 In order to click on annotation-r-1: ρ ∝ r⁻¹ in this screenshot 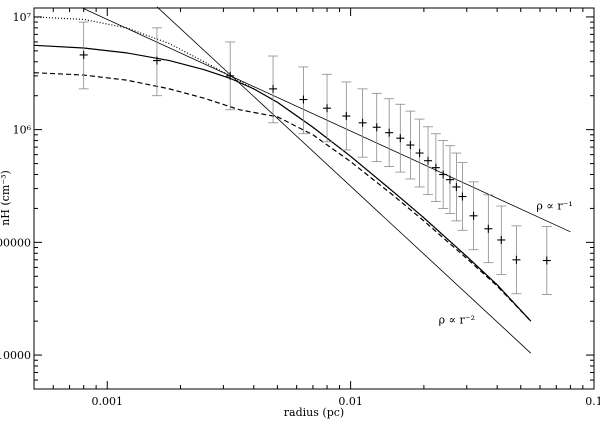, I will do `click(554, 206)`.